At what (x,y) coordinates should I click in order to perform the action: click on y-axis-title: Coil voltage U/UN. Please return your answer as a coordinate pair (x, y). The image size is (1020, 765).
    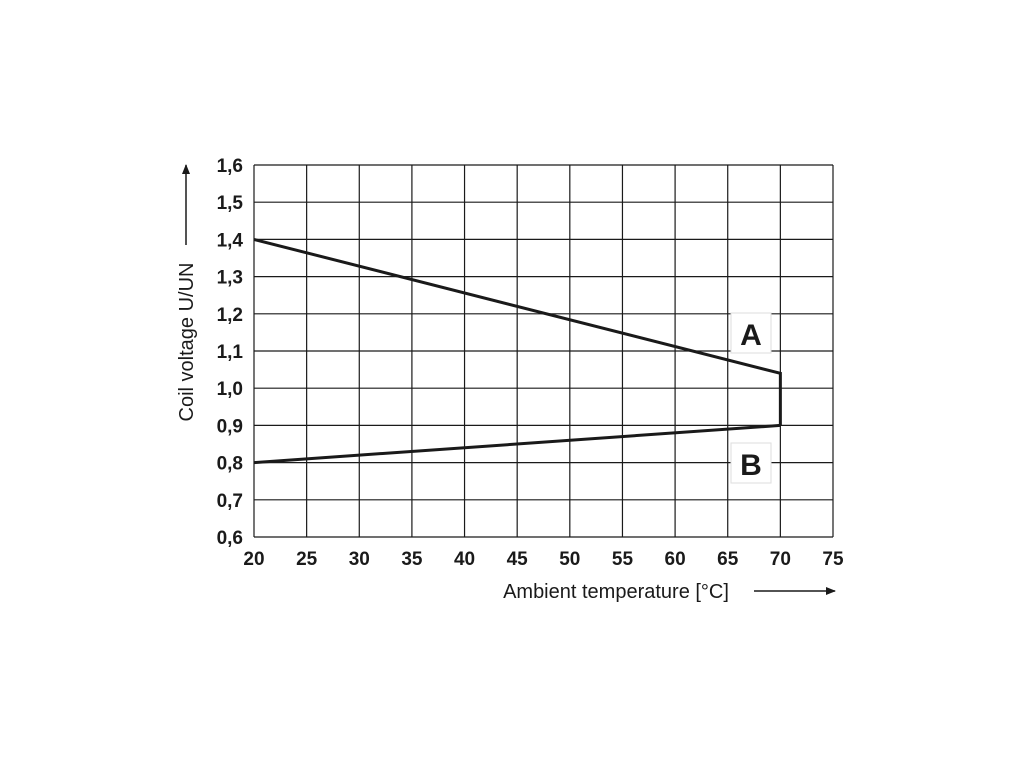
    Looking at the image, I should click on (187, 342).